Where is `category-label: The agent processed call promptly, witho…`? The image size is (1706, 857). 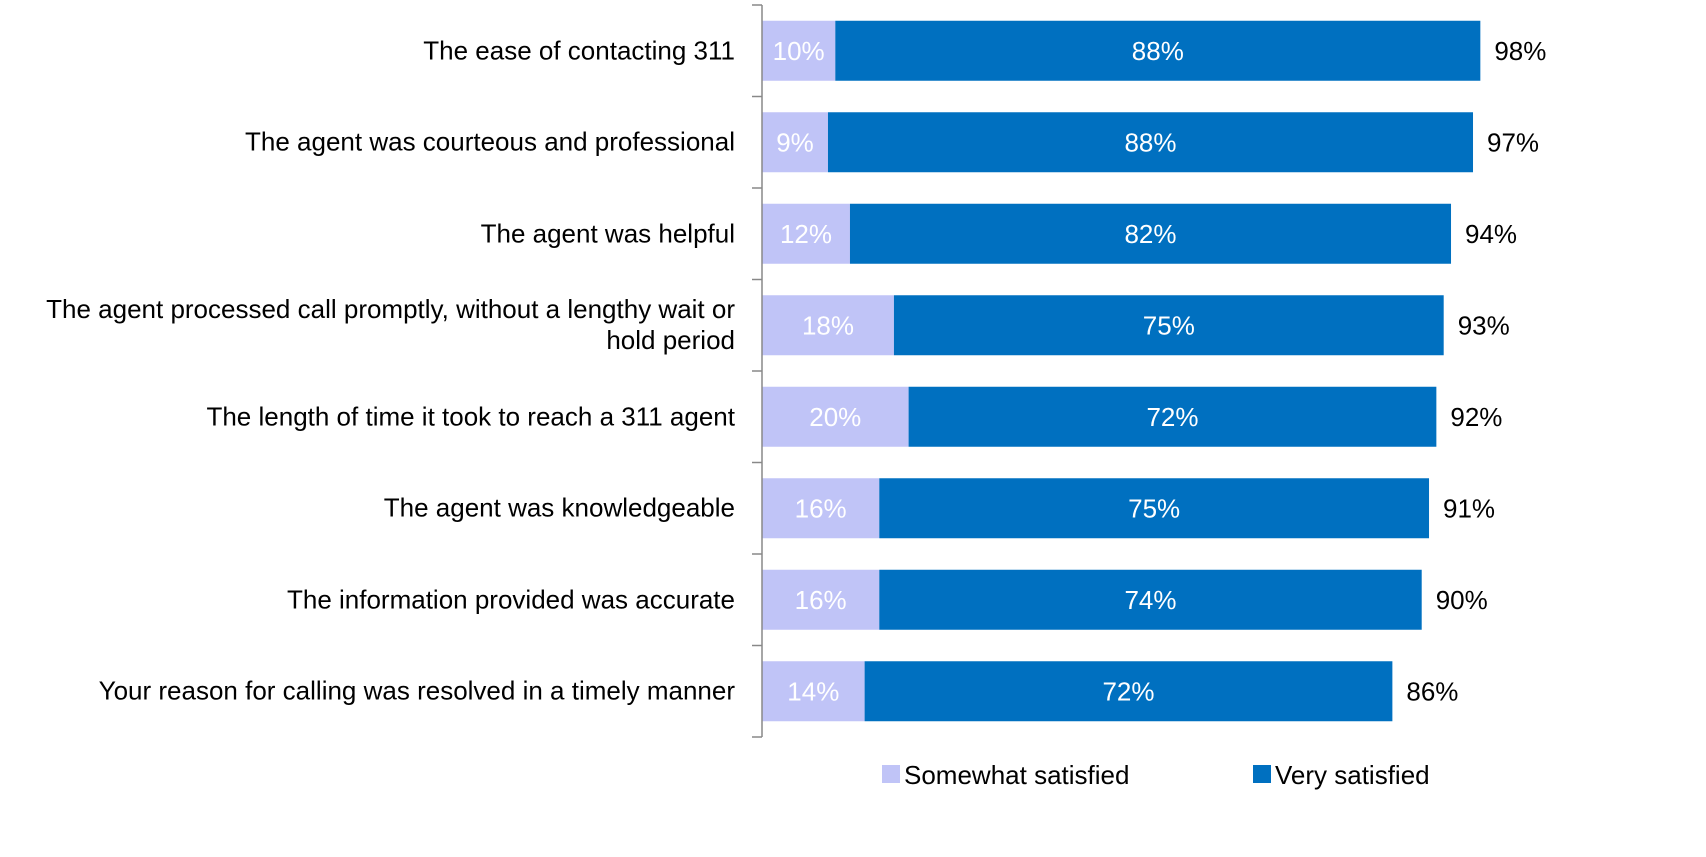 category-label: The agent processed call promptly, witho… is located at coordinates (390, 325).